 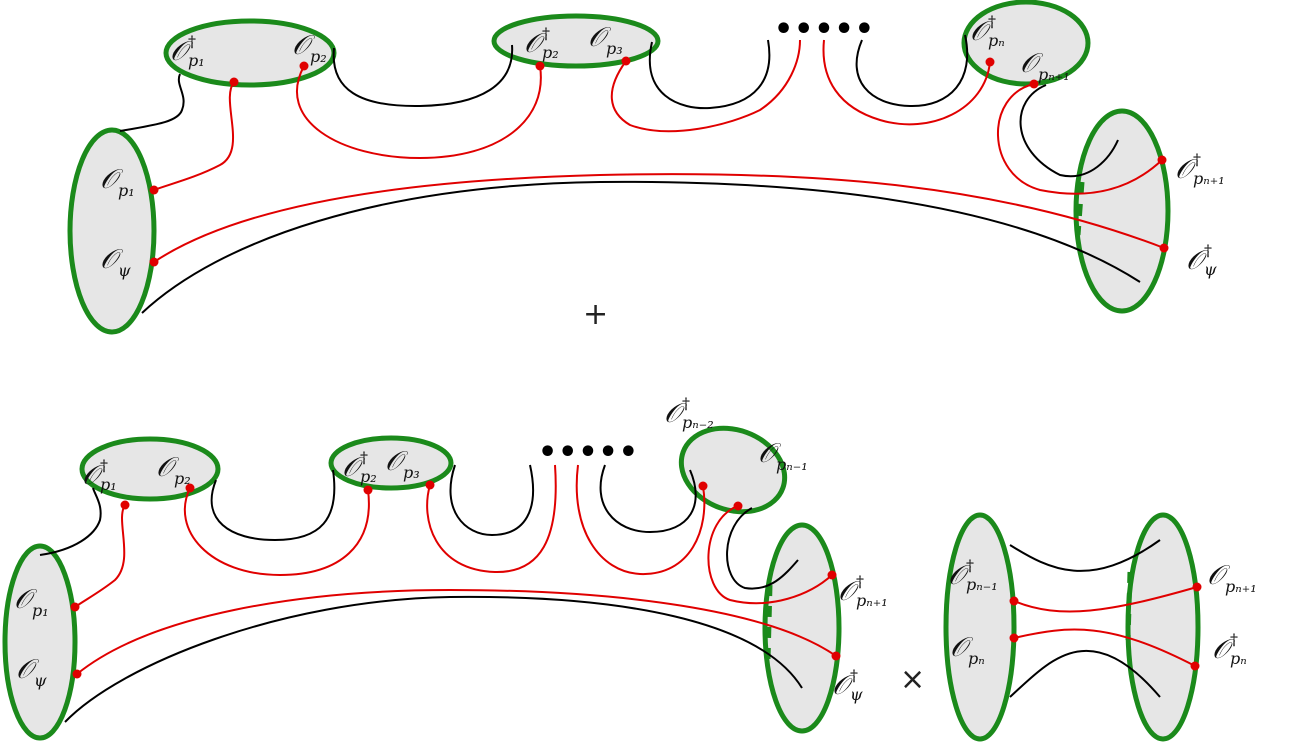 I want to click on label-o-pn-minus-1-dagger: 𝒪 † pₙ₋₁, so click(x=973, y=575).